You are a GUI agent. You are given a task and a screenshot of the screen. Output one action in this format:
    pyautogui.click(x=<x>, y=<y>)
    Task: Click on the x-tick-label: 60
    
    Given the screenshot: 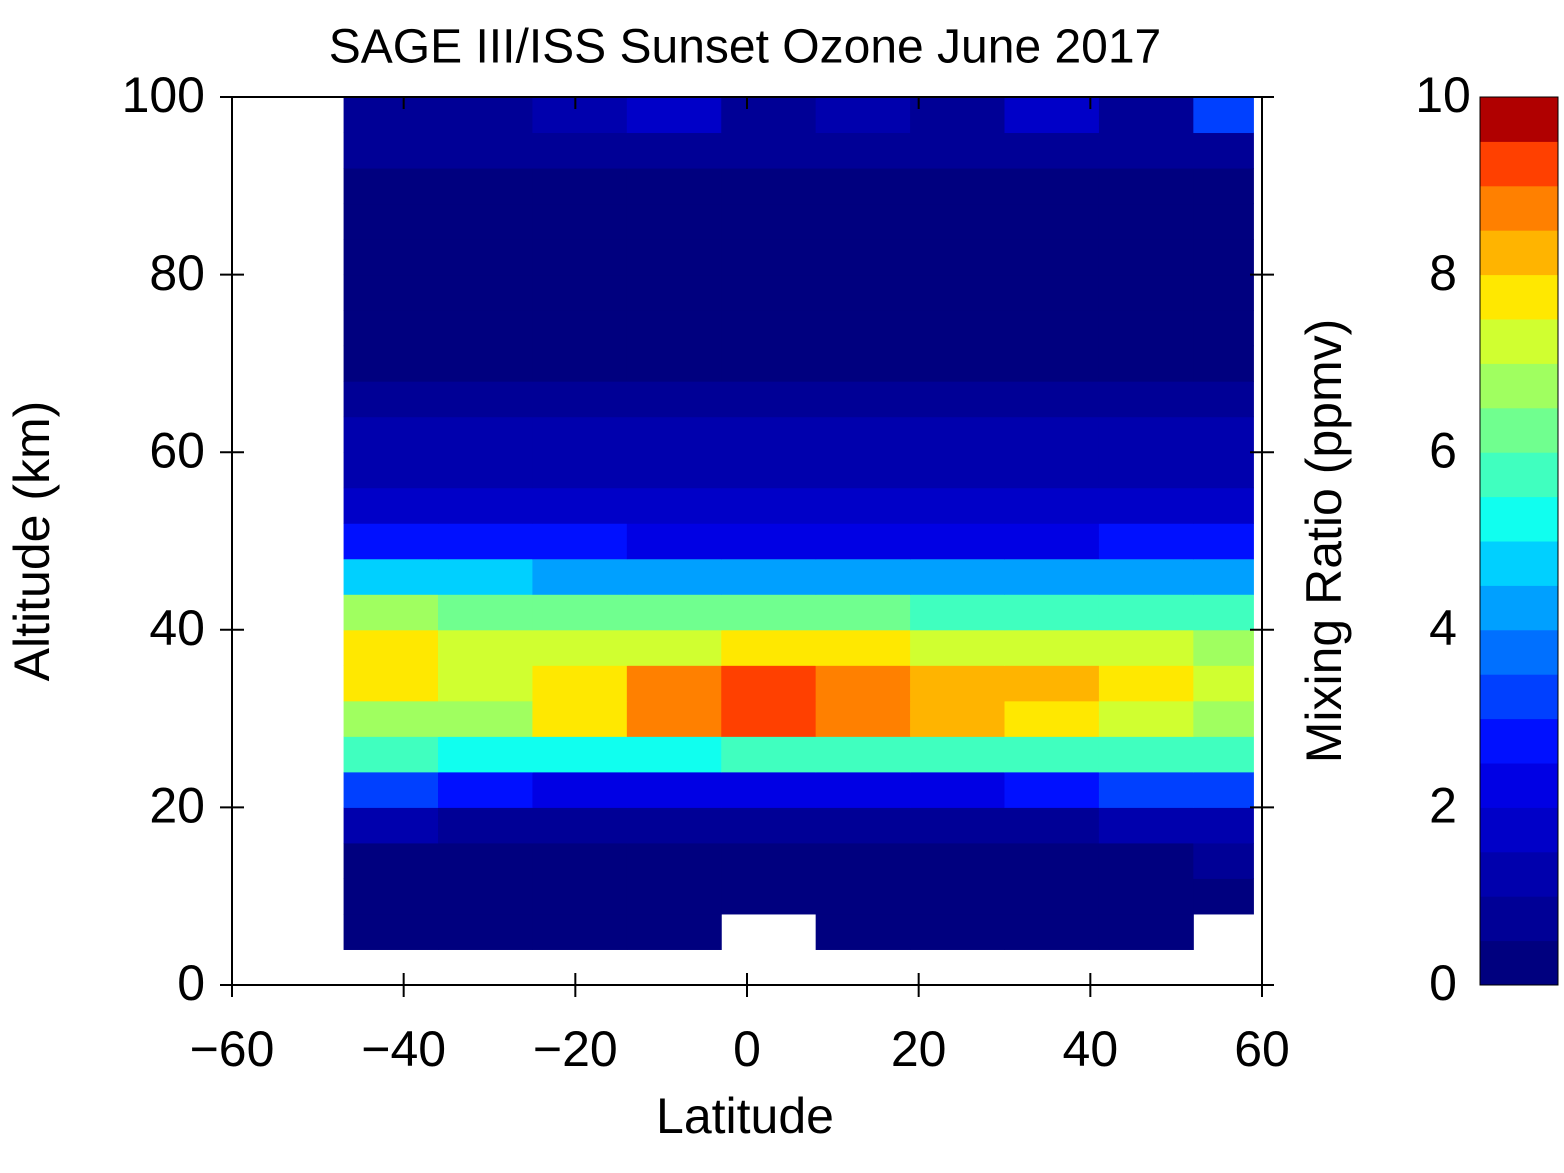 What is the action you would take?
    pyautogui.click(x=1262, y=1049)
    